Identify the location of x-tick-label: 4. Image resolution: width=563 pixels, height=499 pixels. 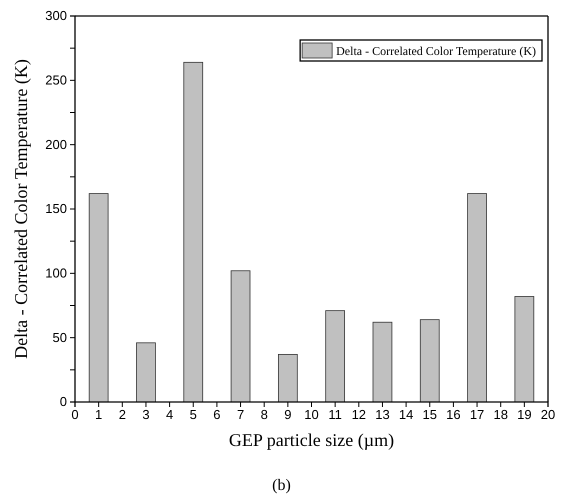
(170, 414).